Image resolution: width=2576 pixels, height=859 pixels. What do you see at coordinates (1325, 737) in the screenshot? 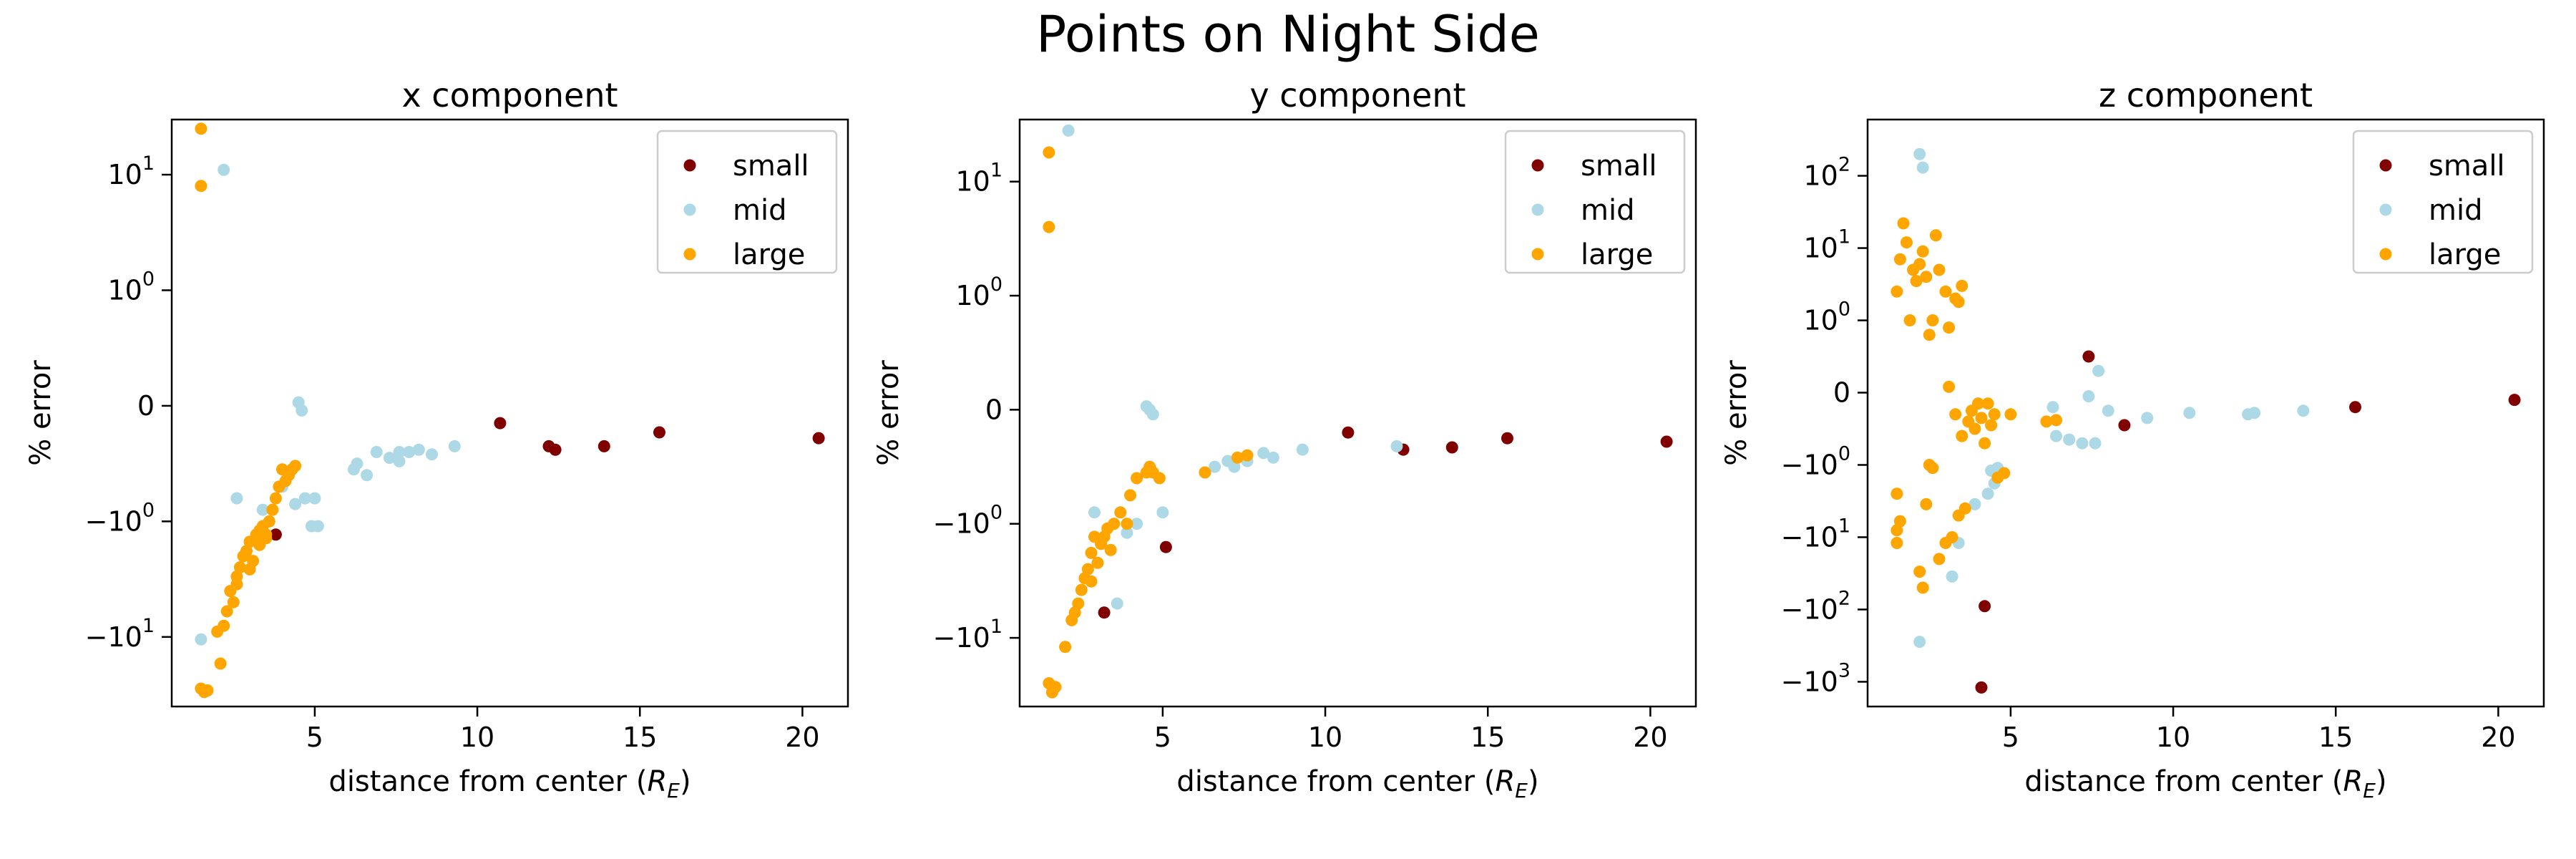
I see `x-tick-label: 10` at bounding box center [1325, 737].